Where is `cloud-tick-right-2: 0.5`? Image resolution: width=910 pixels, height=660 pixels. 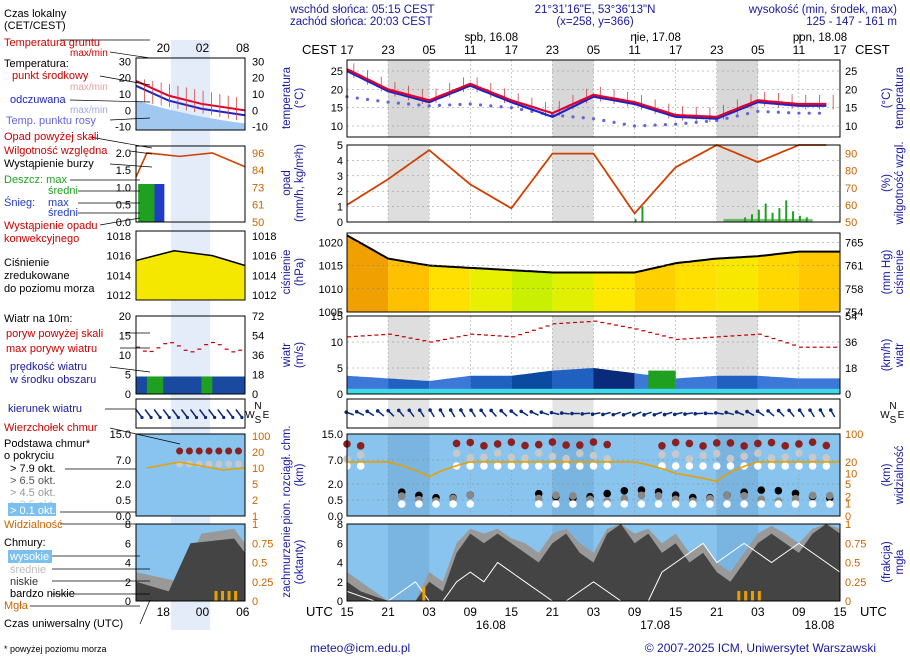 cloud-tick-right-2: 0.5 is located at coordinates (852, 564).